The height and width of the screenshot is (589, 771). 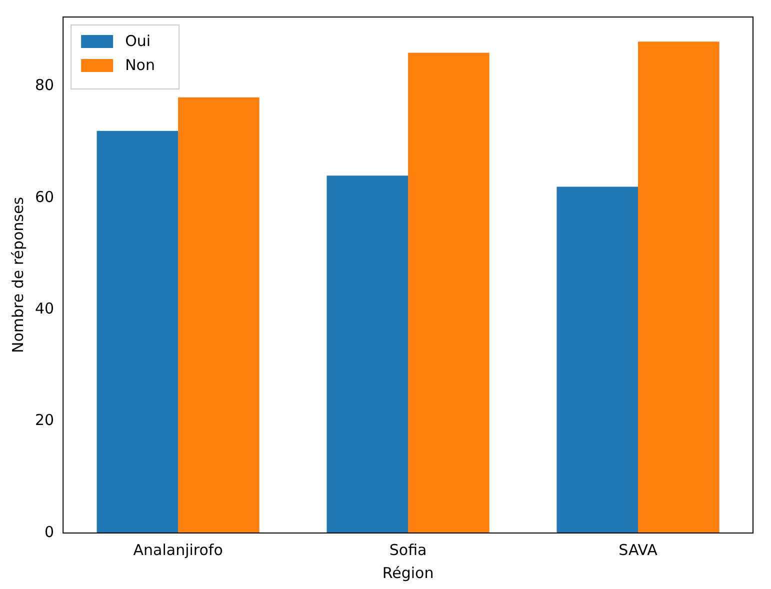 I want to click on legend-label: Oui, so click(x=138, y=41).